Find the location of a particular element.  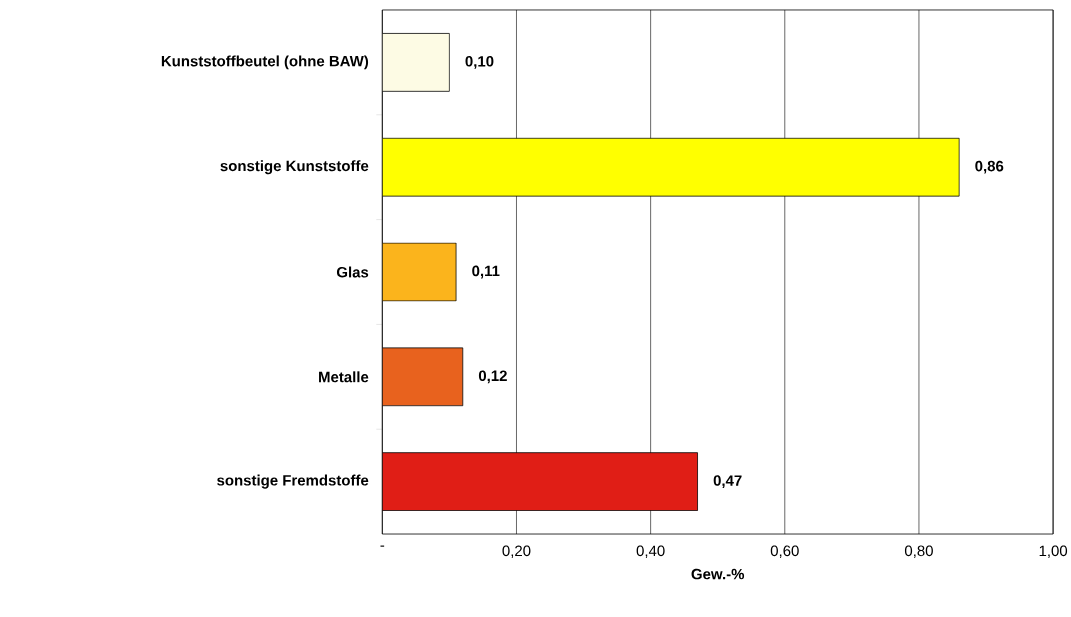

x-tick-label: 0,60 is located at coordinates (784, 551).